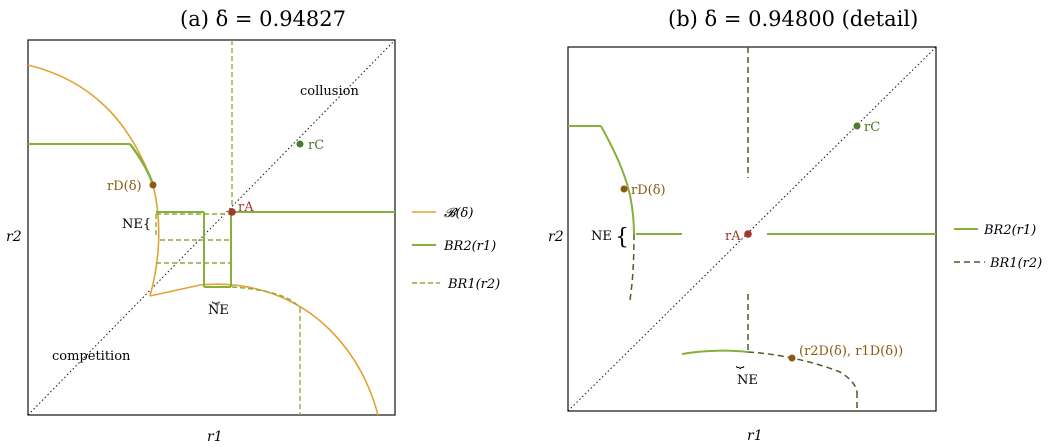  What do you see at coordinates (733, 236) in the screenshot?
I see `panel-b-label-ra: rA` at bounding box center [733, 236].